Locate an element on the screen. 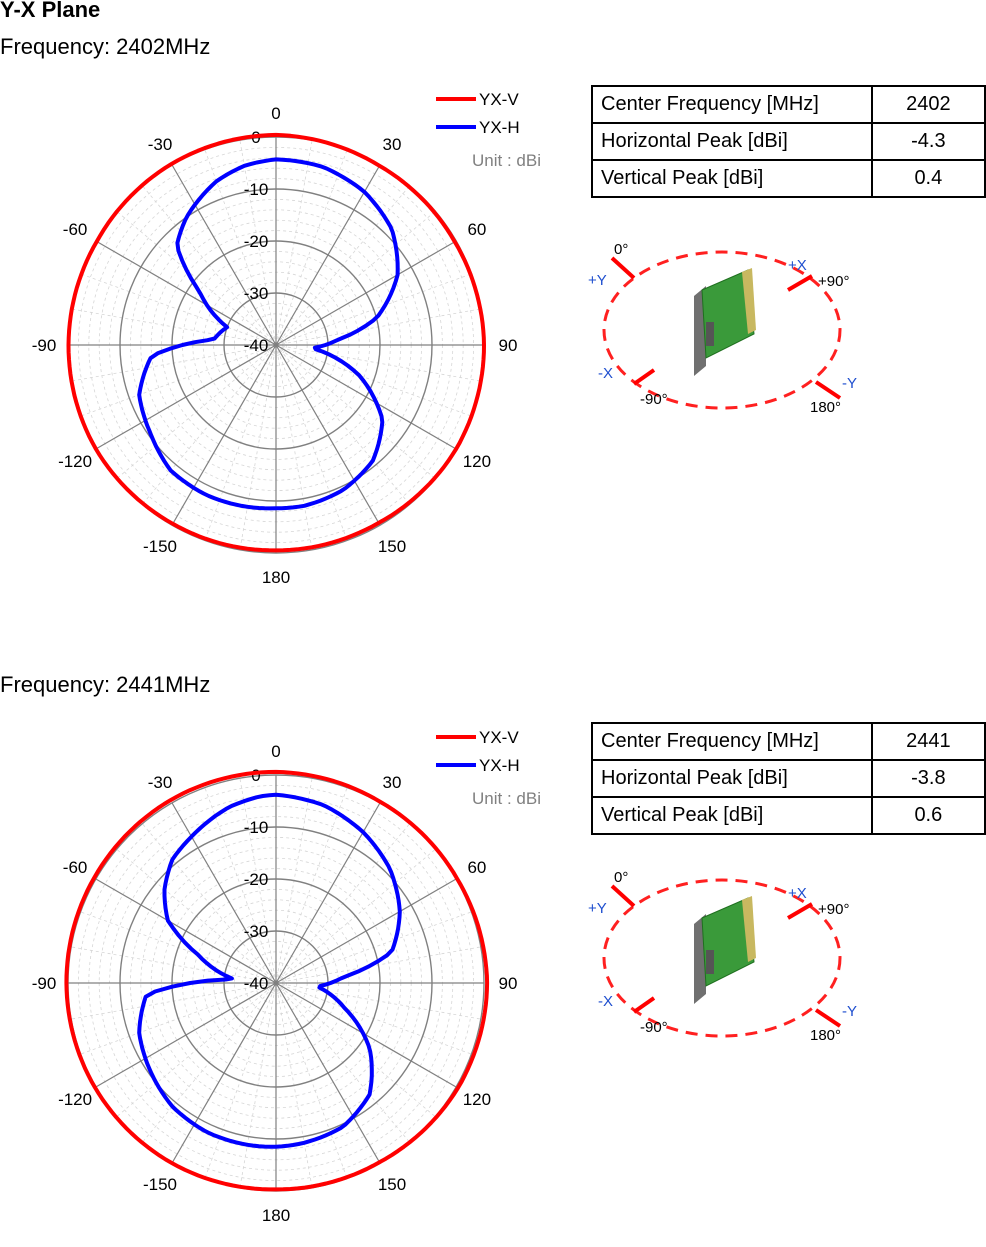 This screenshot has width=986, height=1247. table-cell-value: -4.3 is located at coordinates (928, 141).